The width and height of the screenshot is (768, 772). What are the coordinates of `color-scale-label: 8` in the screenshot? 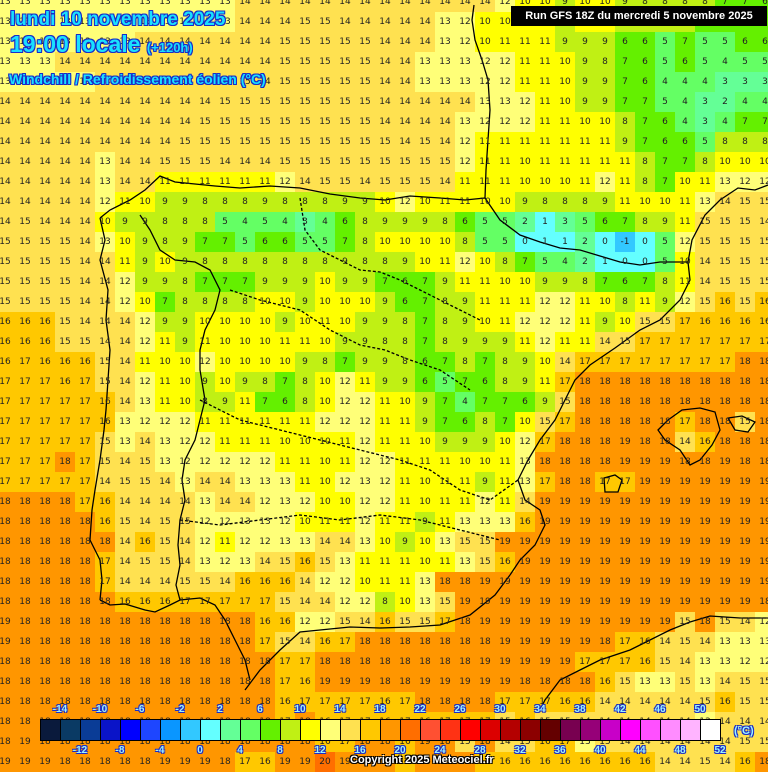 It's located at (280, 750).